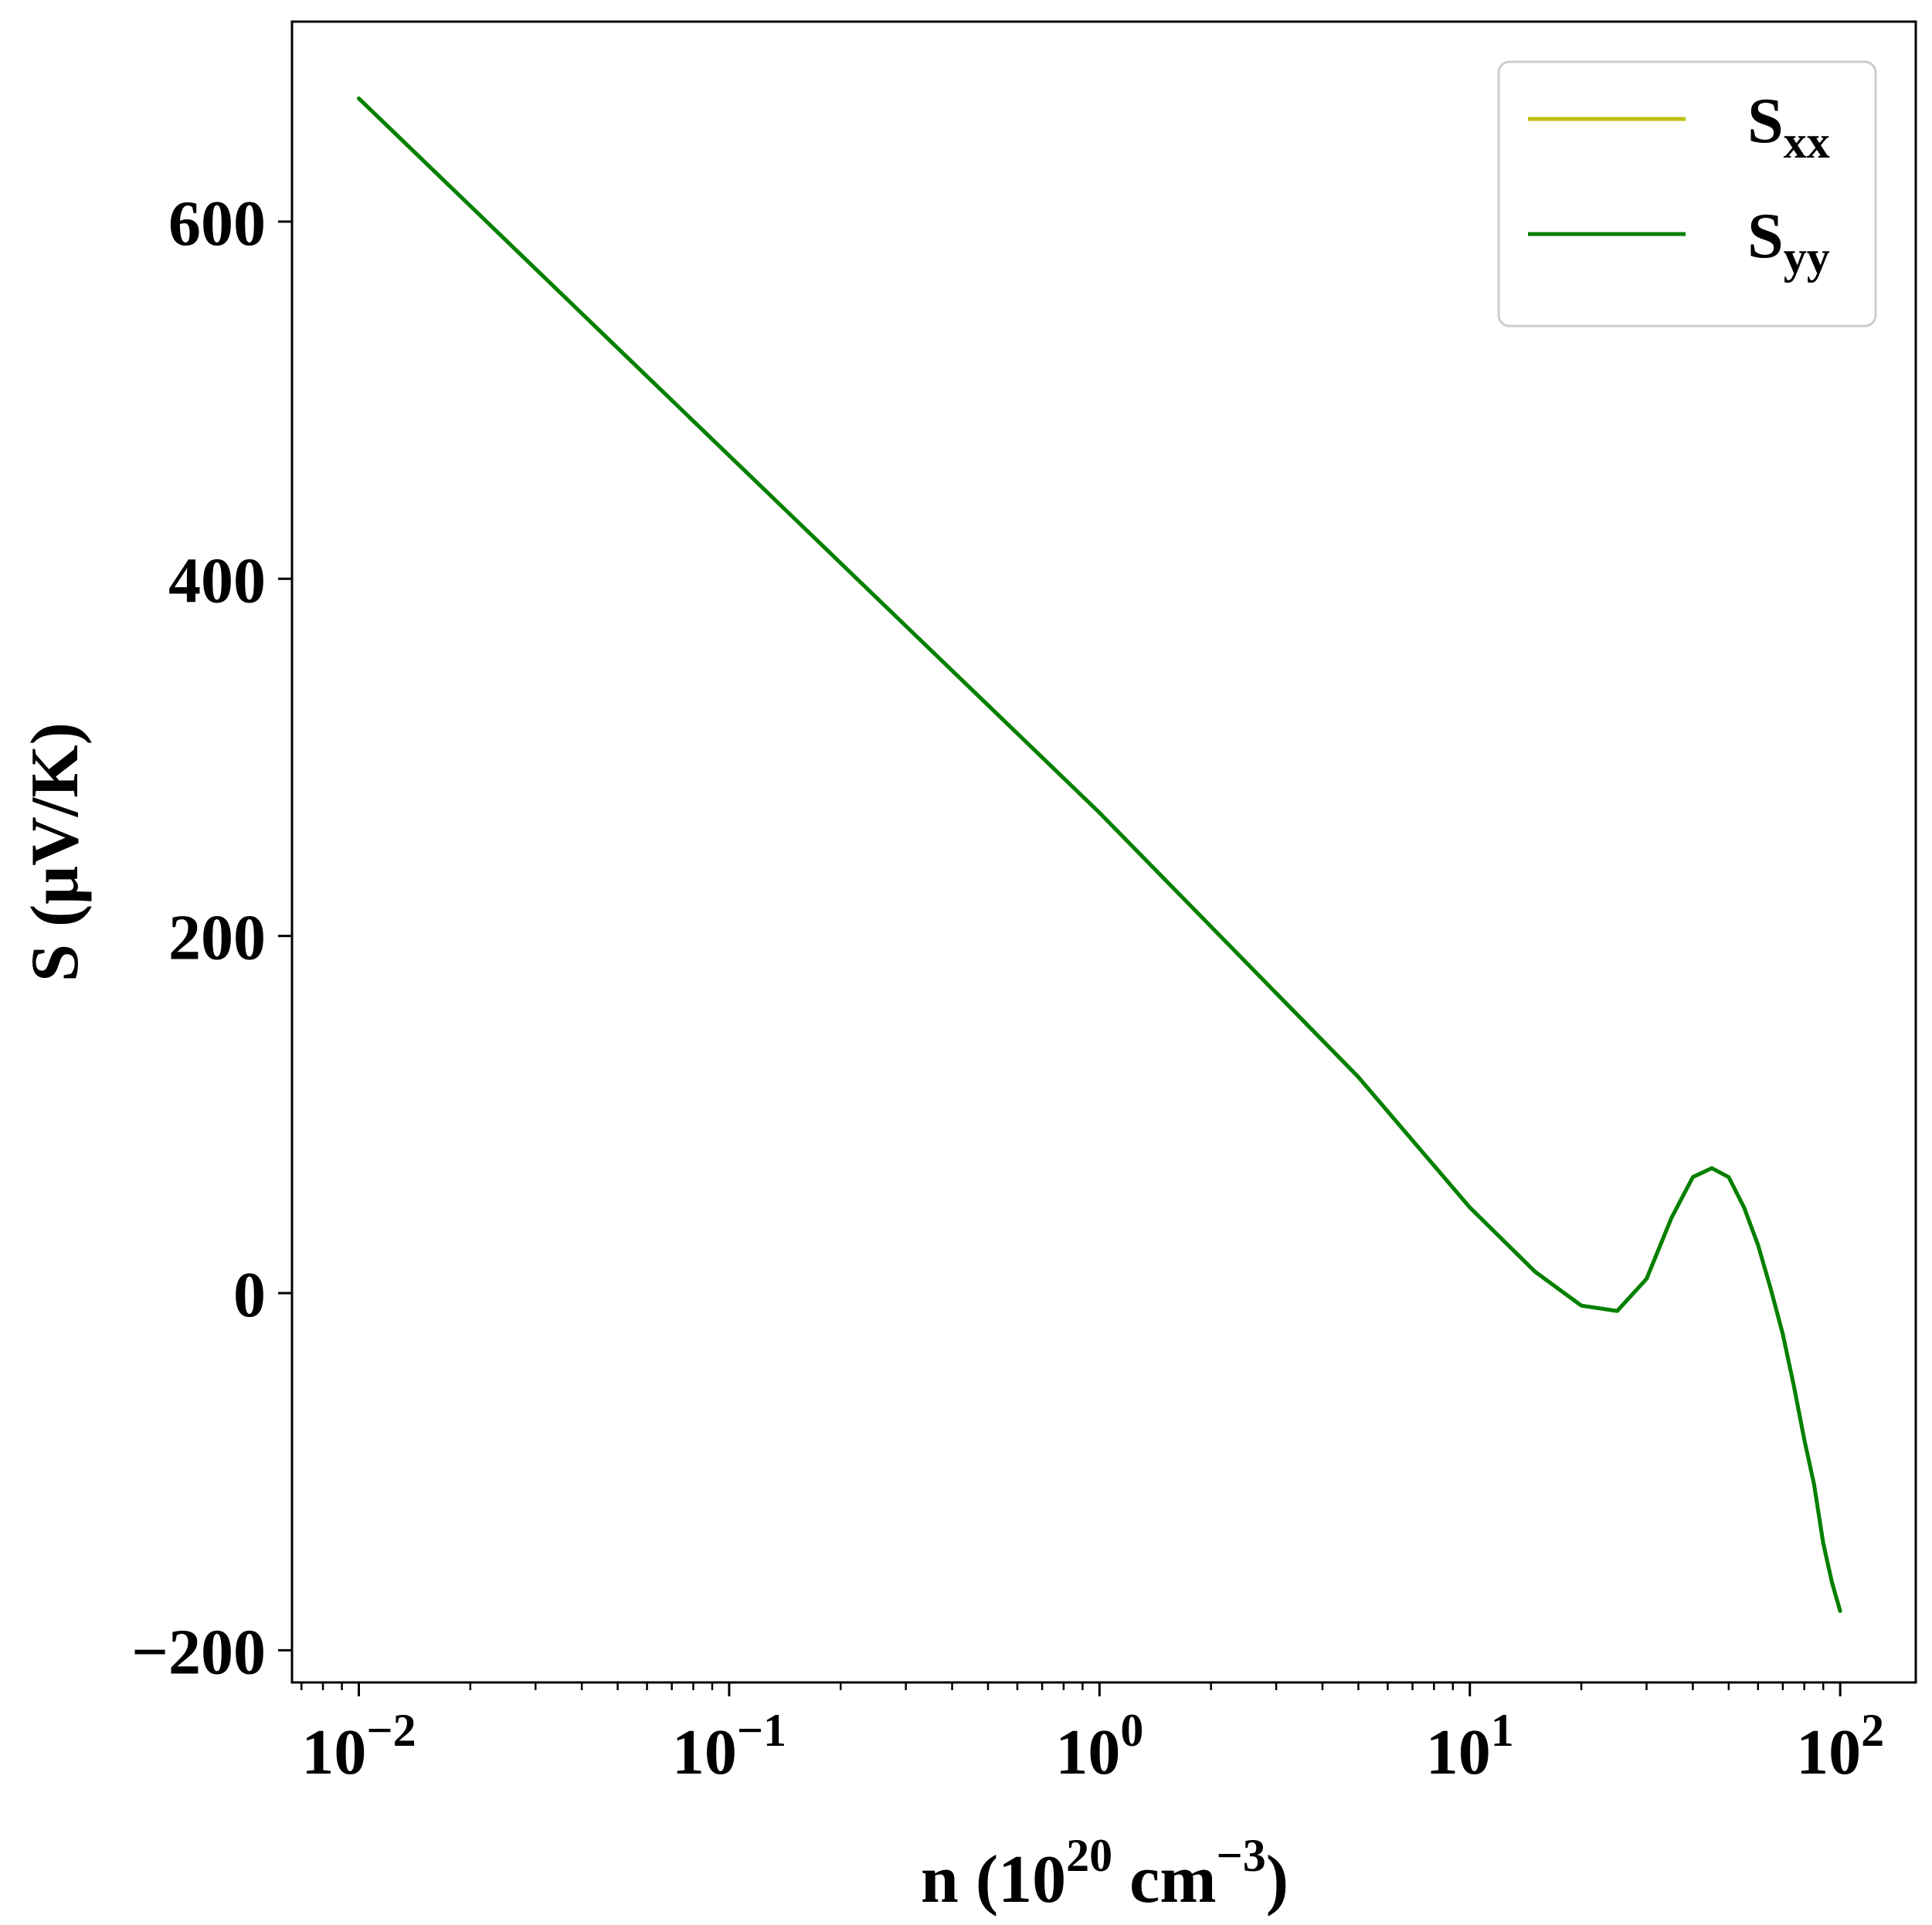 This screenshot has height=1925, width=1932. I want to click on y-axis-label: S (μV/K), so click(56, 852).